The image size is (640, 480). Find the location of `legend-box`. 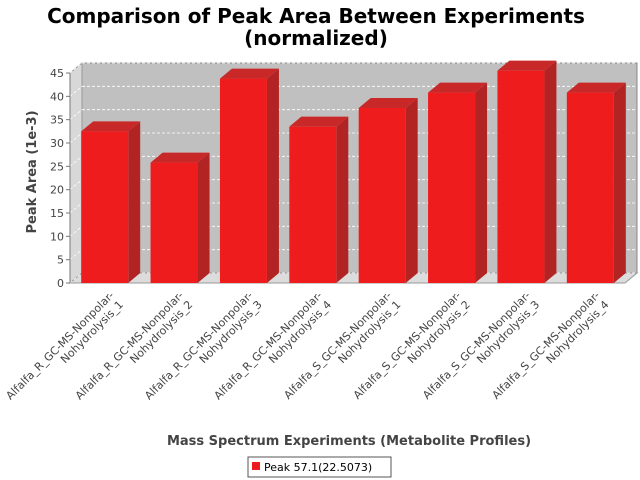

legend-box is located at coordinates (319, 467).